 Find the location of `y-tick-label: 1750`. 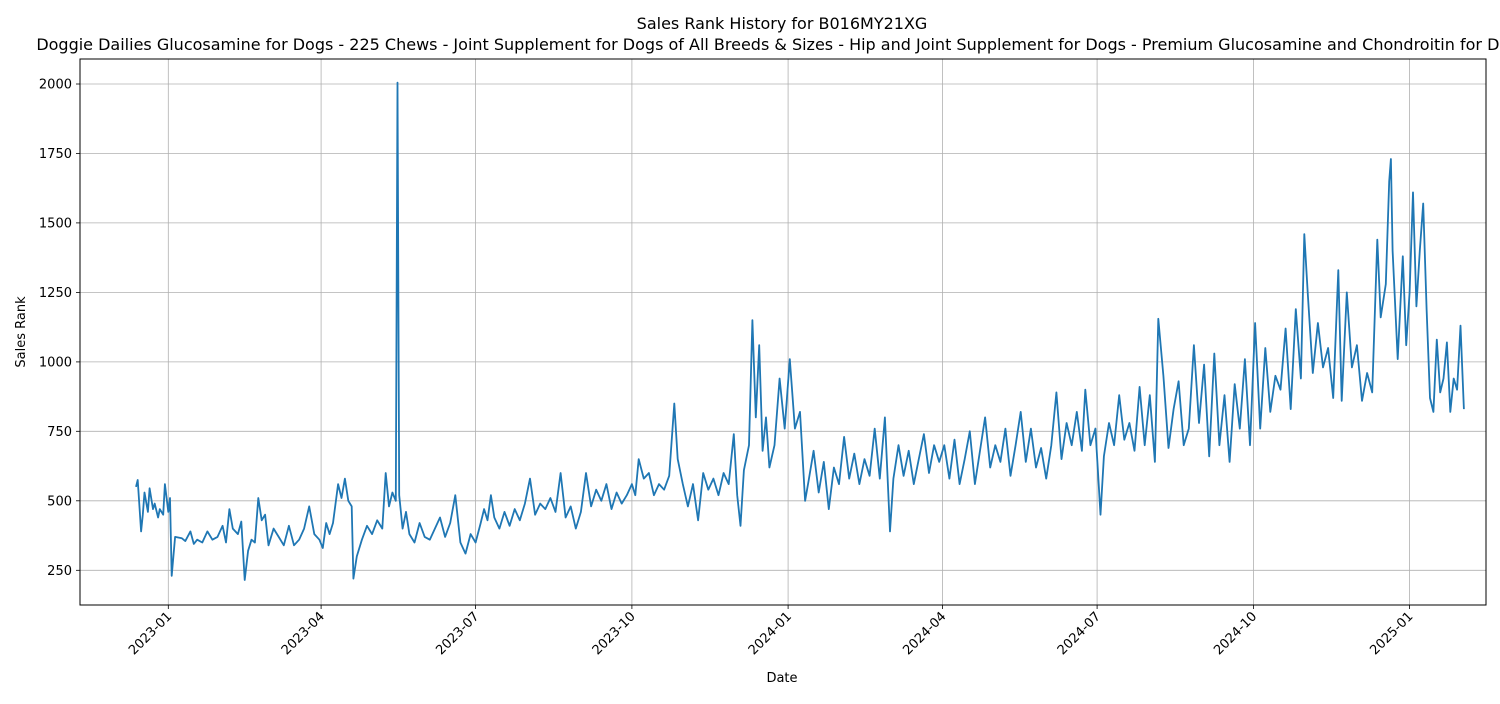

y-tick-label: 1750 is located at coordinates (55, 154).